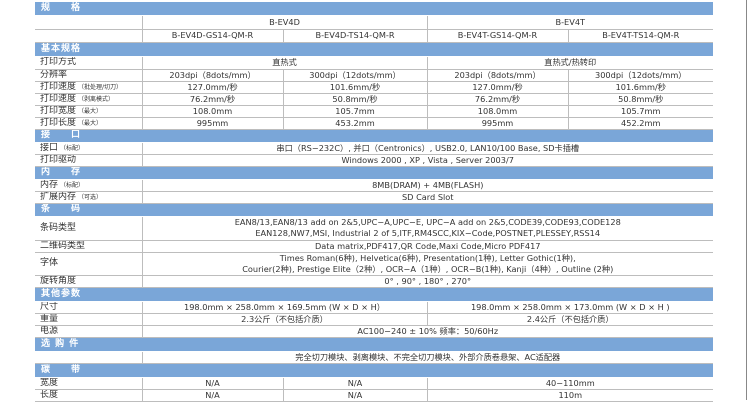 Image resolution: width=750 pixels, height=402 pixels. Describe the element at coordinates (284, 63) in the screenshot. I see `spec-value: 直热式` at that location.